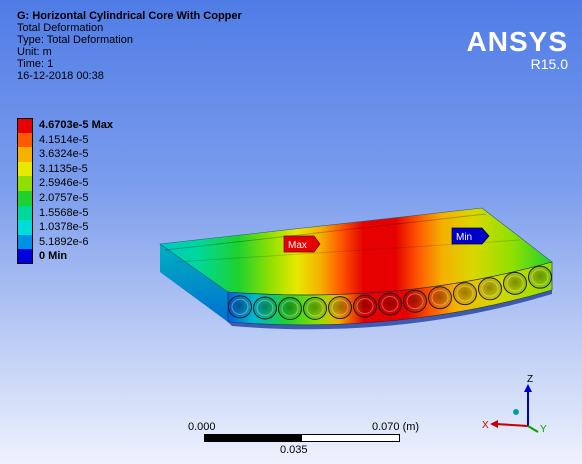 Image resolution: width=582 pixels, height=464 pixels. What do you see at coordinates (60, 28) in the screenshot?
I see `result-name: Total Deformation` at bounding box center [60, 28].